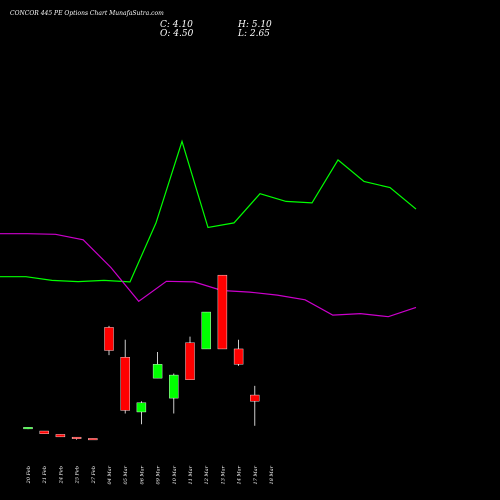  Describe the element at coordinates (176, 25) in the screenshot. I see `close-value: C: 4.10` at that location.